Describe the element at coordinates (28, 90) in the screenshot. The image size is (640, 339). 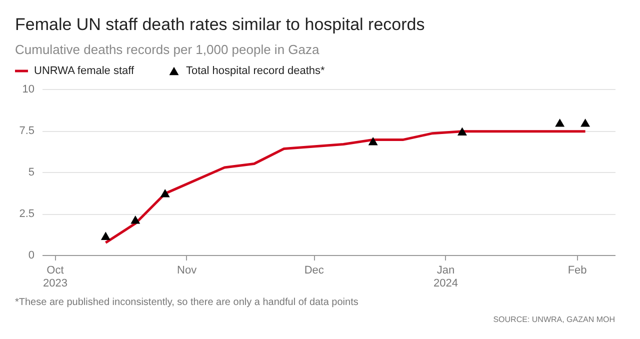
I see `y-tick-label: 10` at that location.